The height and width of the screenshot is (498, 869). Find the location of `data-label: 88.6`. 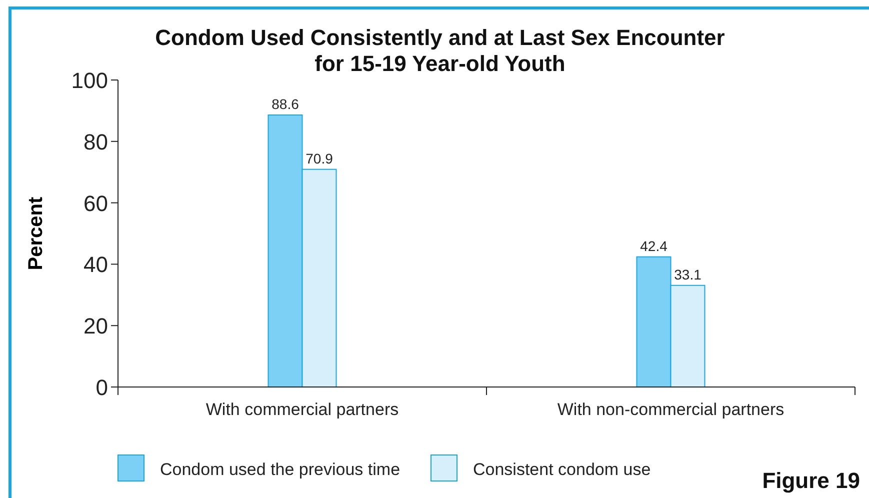

data-label: 88.6 is located at coordinates (286, 104).